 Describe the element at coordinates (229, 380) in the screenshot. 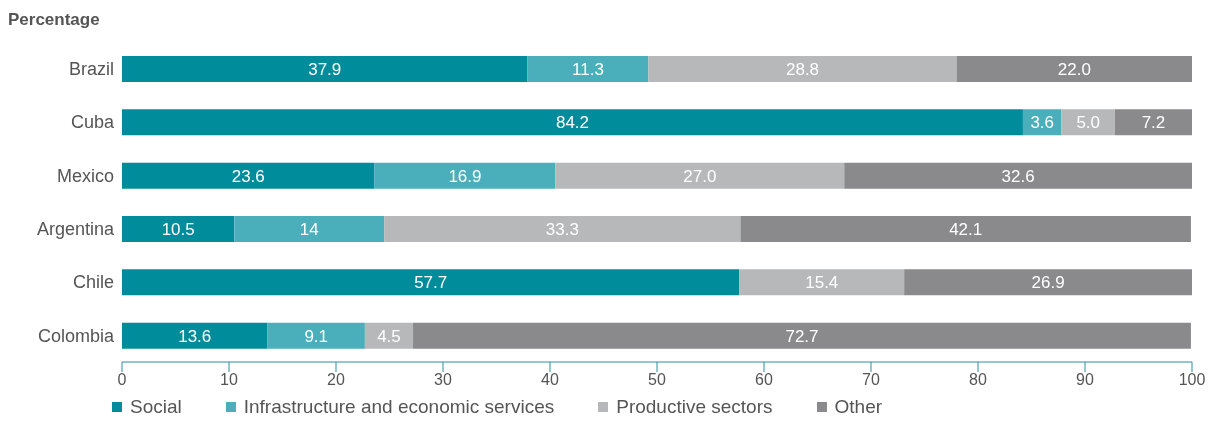

I see `x-tick-label: 10` at that location.